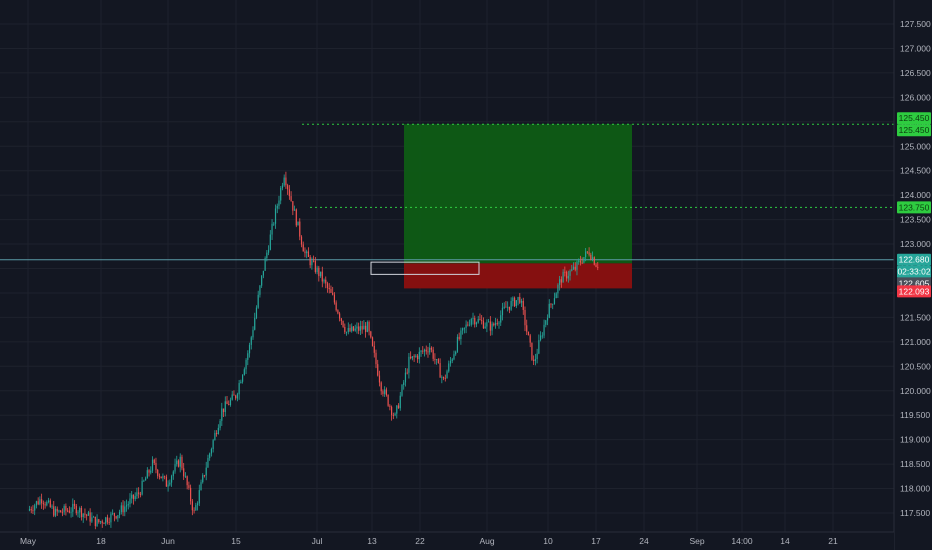  I want to click on time-tick-label: 21, so click(833, 541).